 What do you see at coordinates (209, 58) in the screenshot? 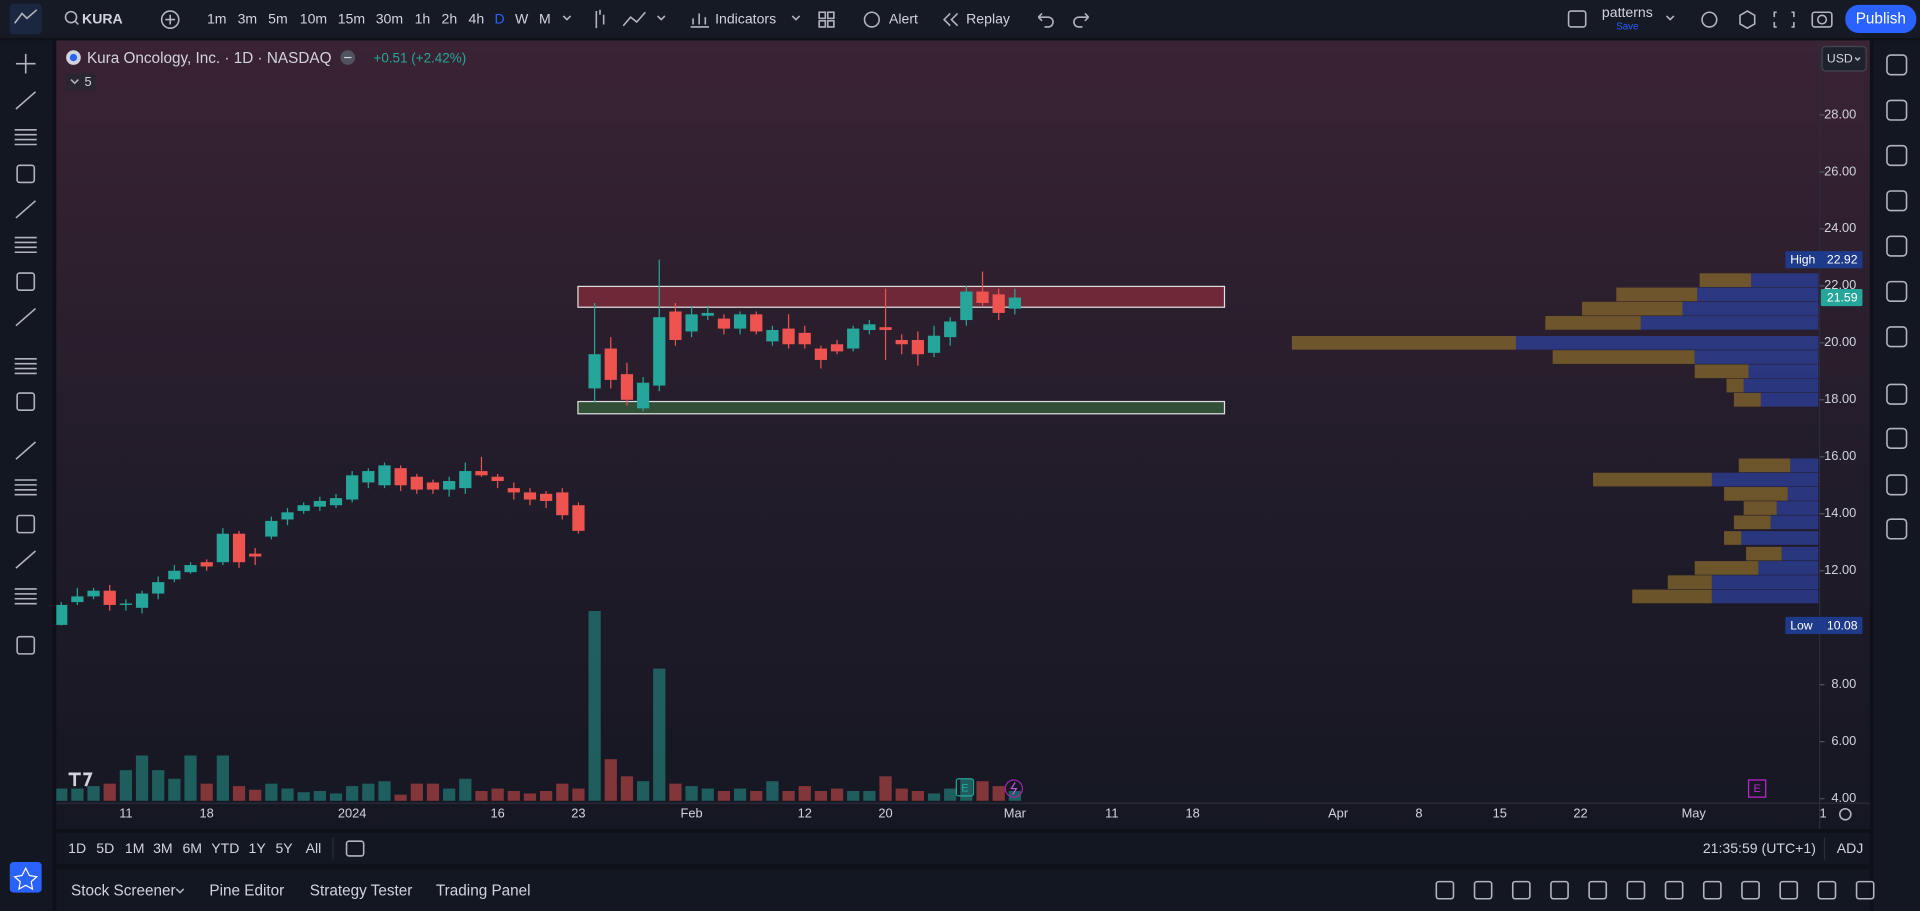
I see `legend-title: Kura Oncology, Inc. · 1D · NASDAQ` at bounding box center [209, 58].